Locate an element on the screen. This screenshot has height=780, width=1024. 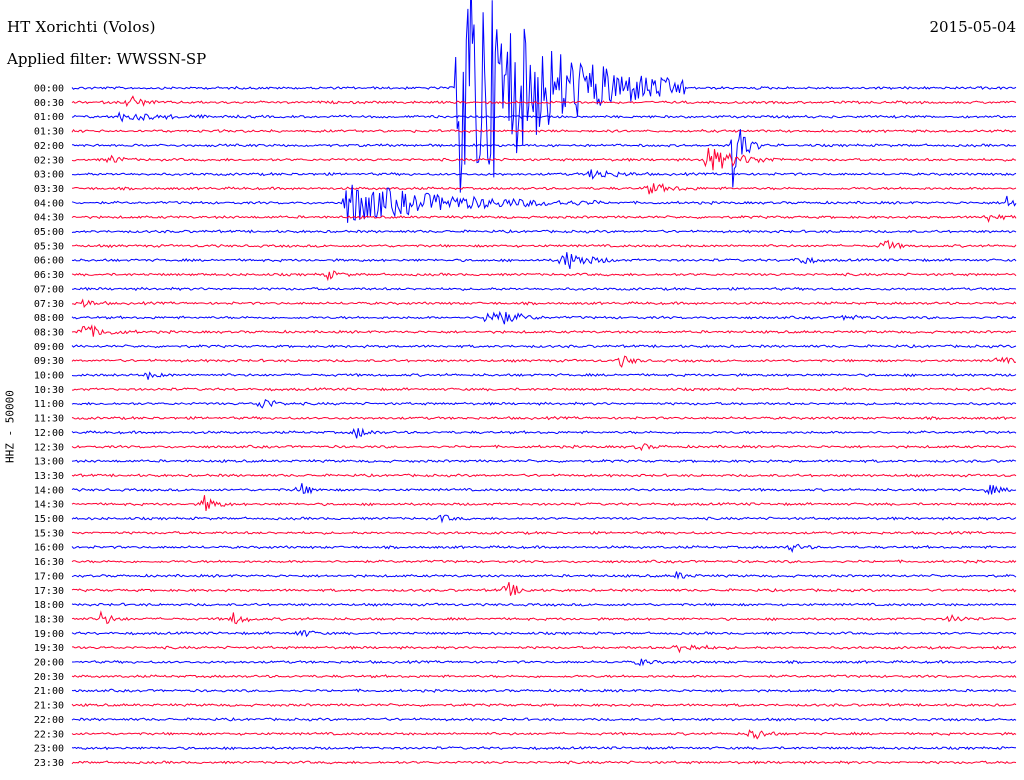
row-time-label: 06:30 is located at coordinates (49, 275).